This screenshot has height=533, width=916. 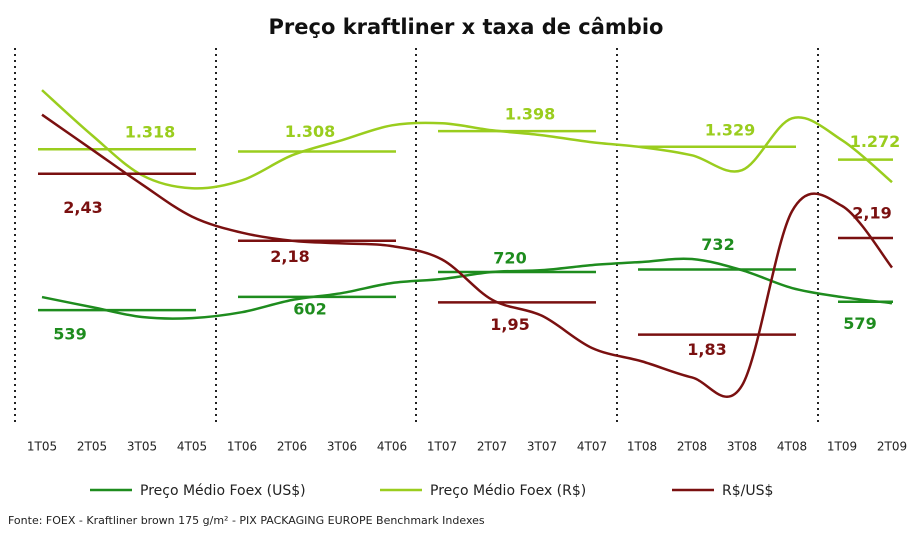 What do you see at coordinates (530, 114) in the screenshot?
I see `average-label: 1.398` at bounding box center [530, 114].